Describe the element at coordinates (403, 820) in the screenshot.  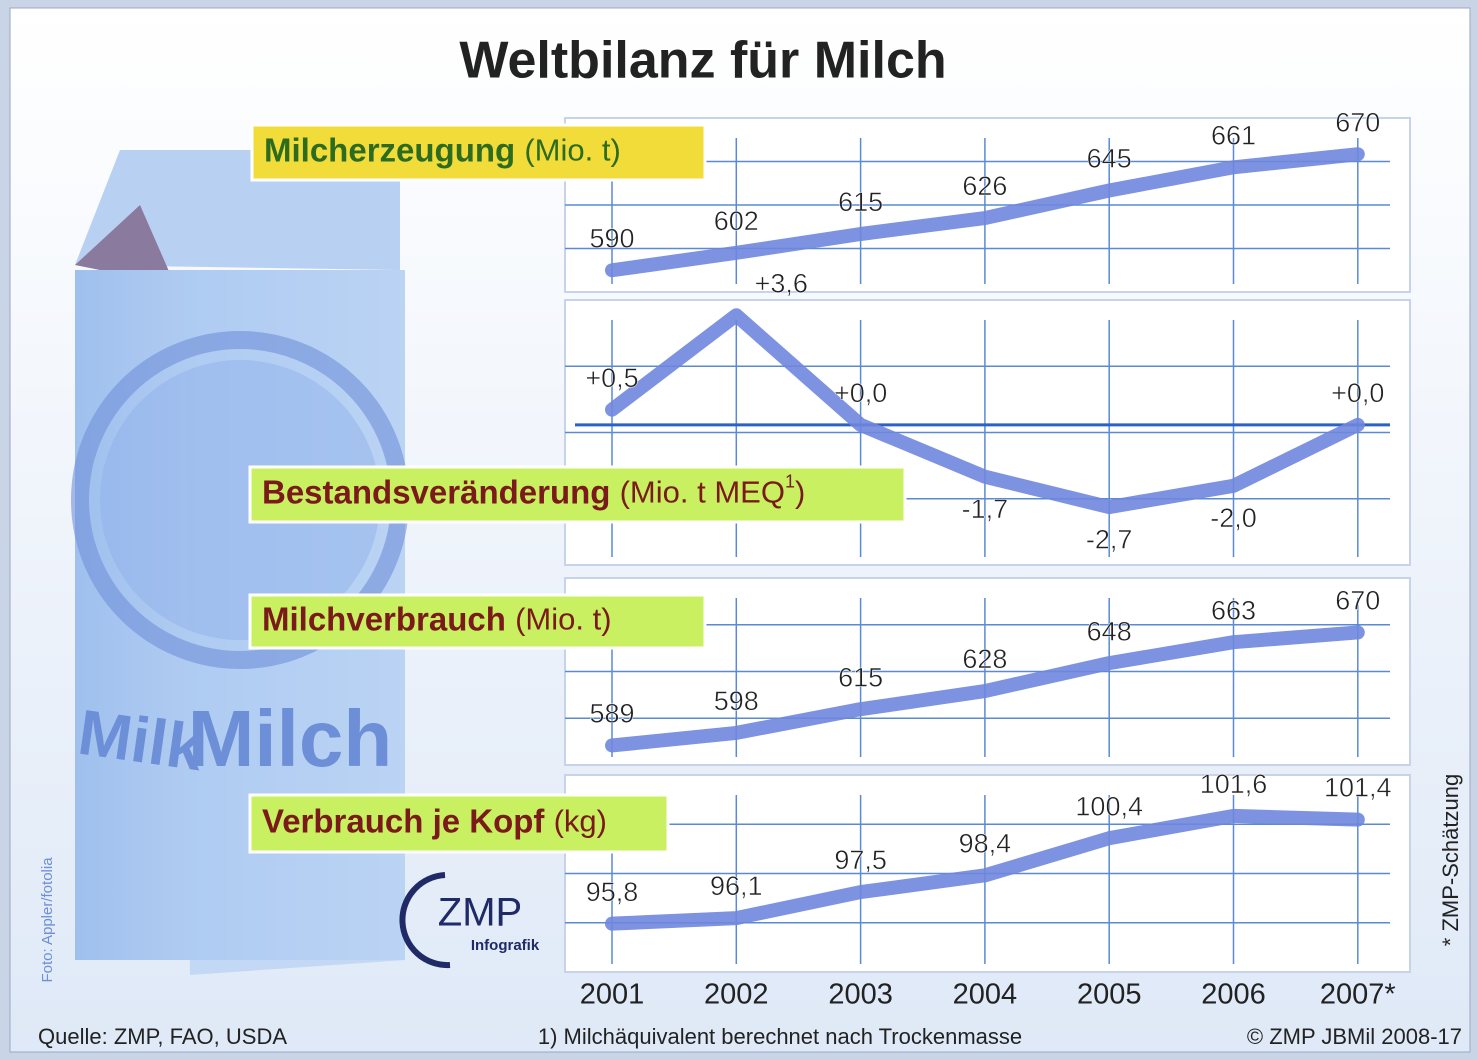
I see `panel-title-part: Verbrauch je Kopf` at that location.